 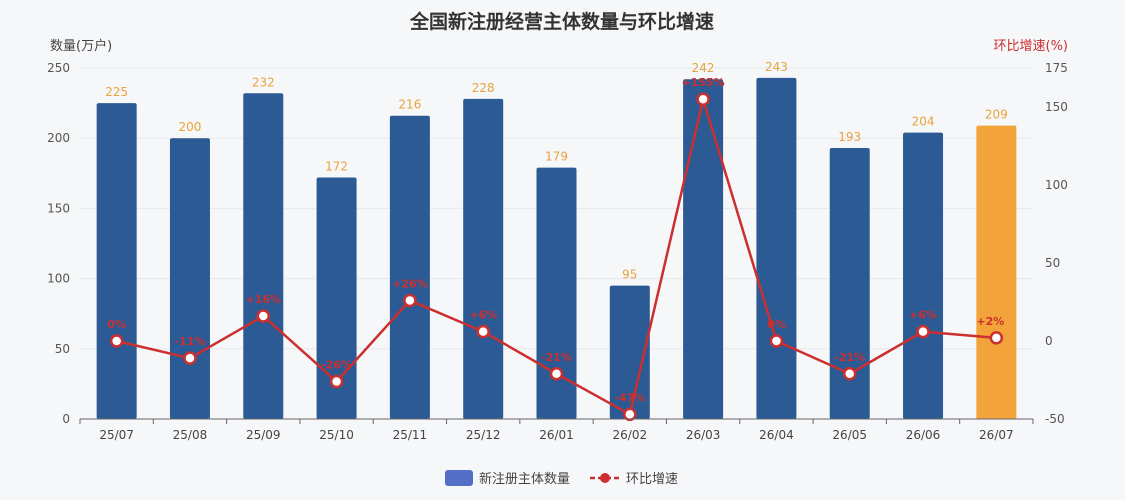 I want to click on bar-value-label: 172, so click(x=336, y=167).